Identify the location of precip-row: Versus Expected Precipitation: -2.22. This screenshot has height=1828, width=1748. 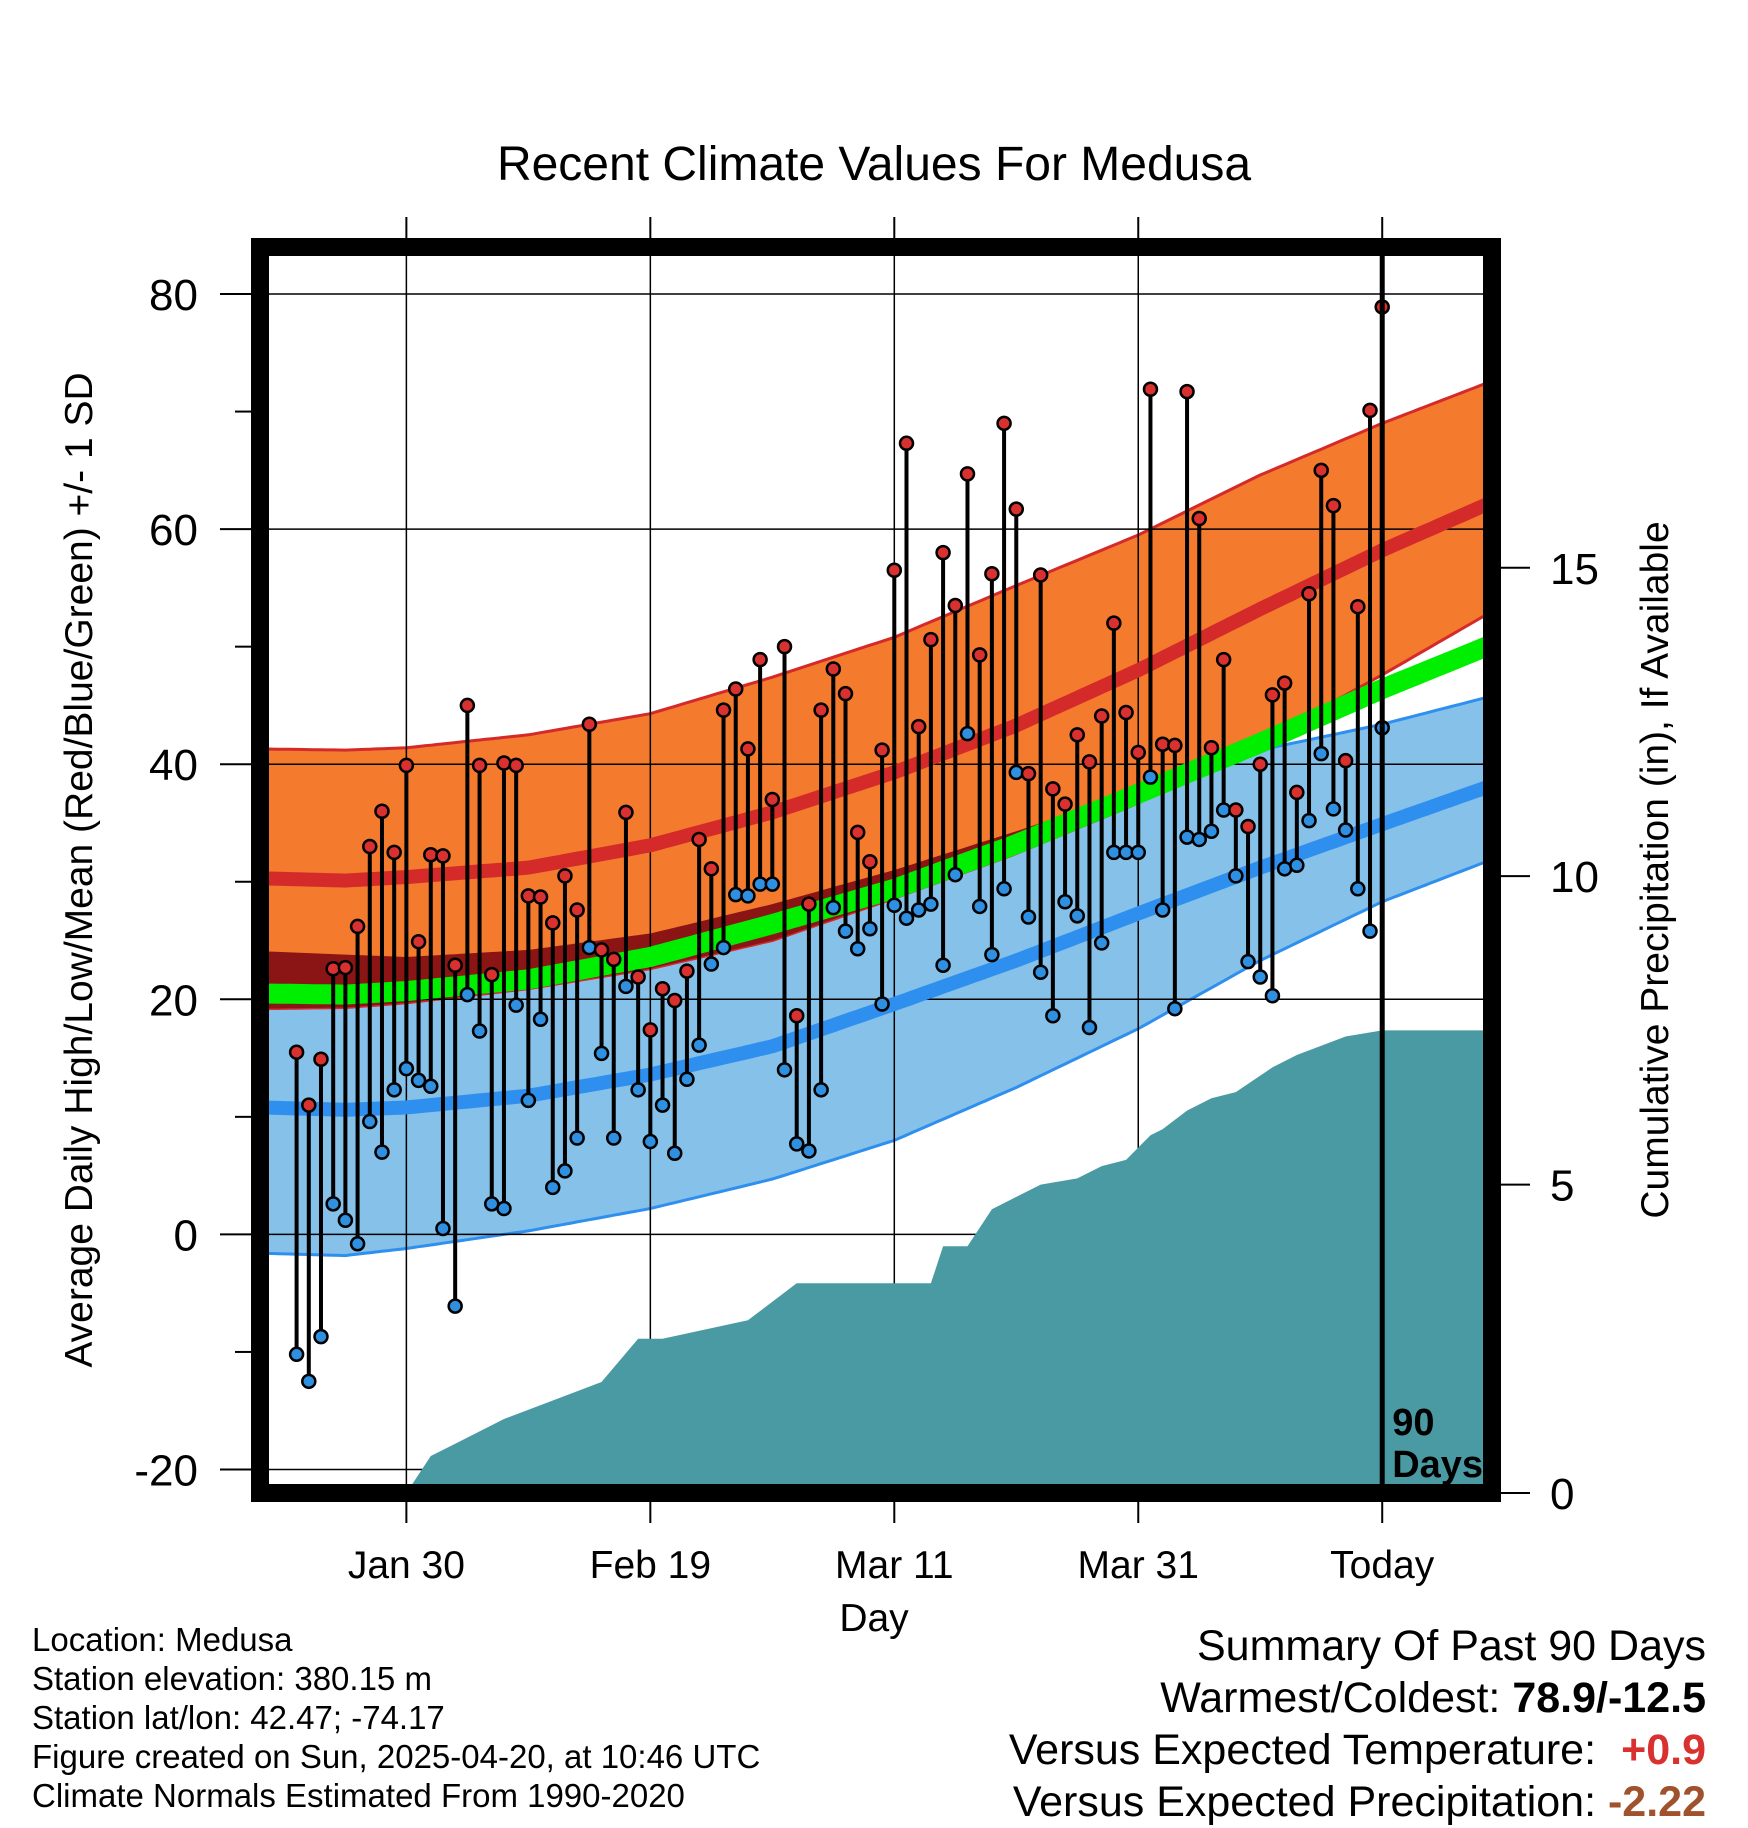
(1357, 1802).